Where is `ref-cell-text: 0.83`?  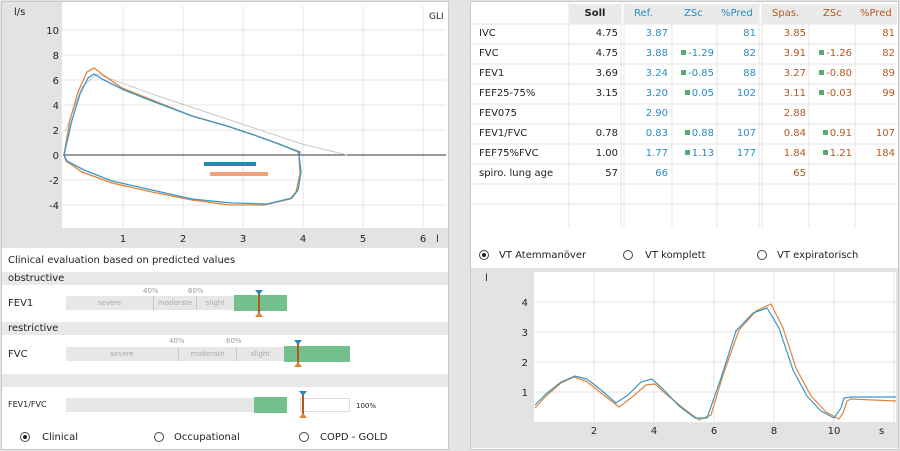
ref-cell-text: 0.83 is located at coordinates (656, 133).